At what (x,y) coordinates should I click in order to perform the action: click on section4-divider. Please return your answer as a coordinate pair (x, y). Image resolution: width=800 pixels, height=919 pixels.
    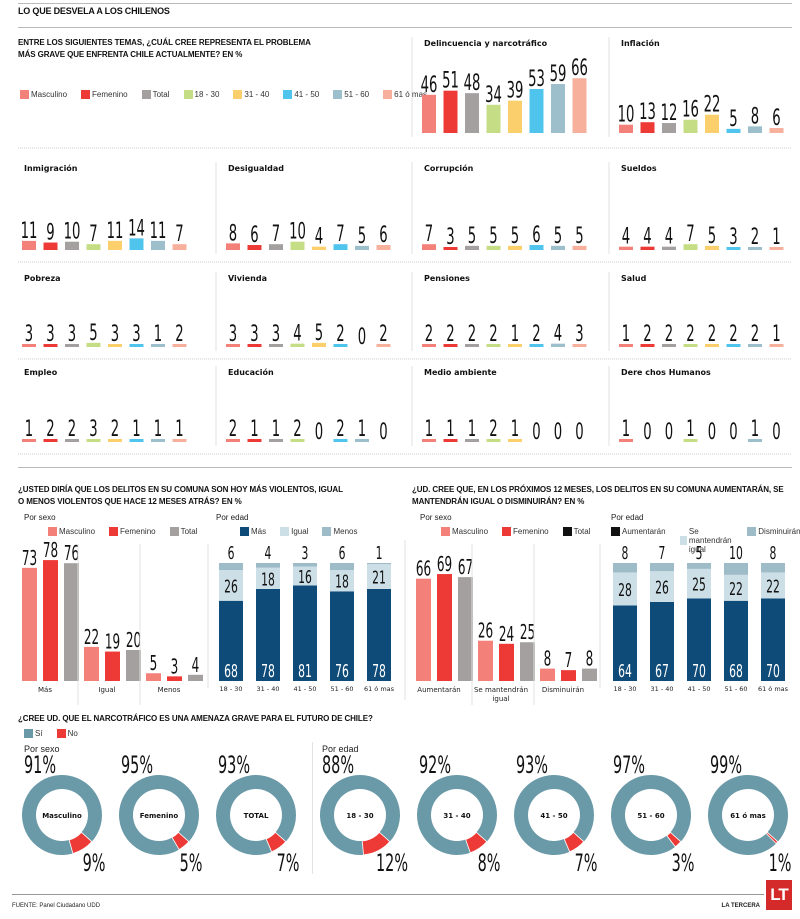
    Looking at the image, I should click on (312, 808).